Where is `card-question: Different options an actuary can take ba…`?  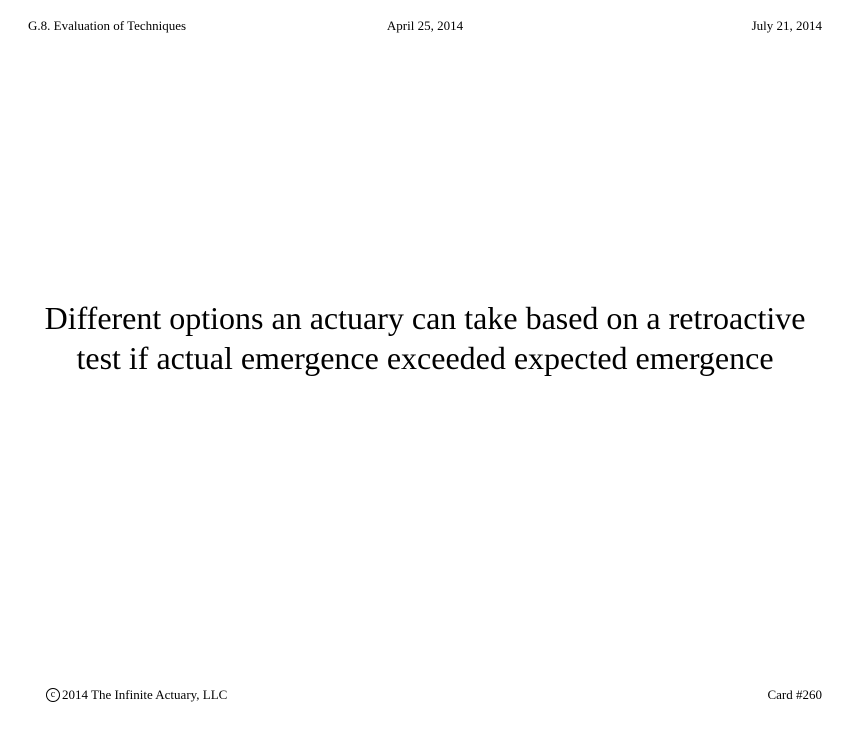 card-question: Different options an actuary can take ba… is located at coordinates (425, 338).